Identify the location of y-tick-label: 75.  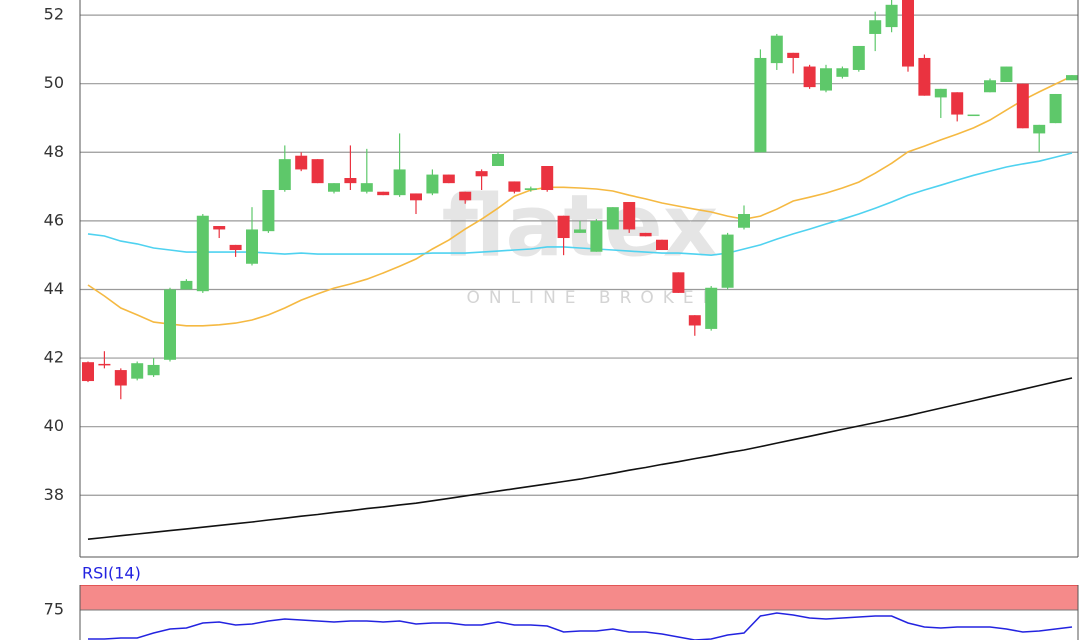
(54, 609).